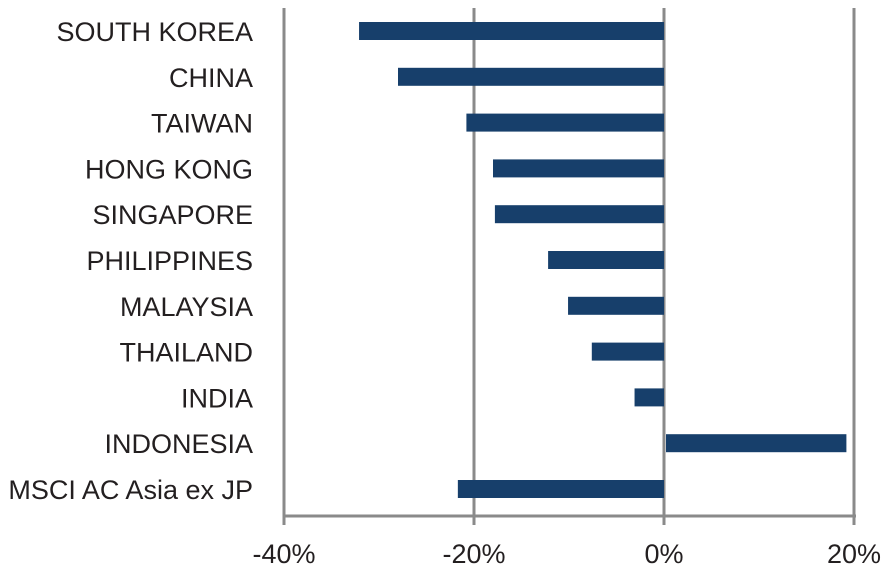  Describe the element at coordinates (186, 307) in the screenshot. I see `category-label: MALAYSIA` at that location.